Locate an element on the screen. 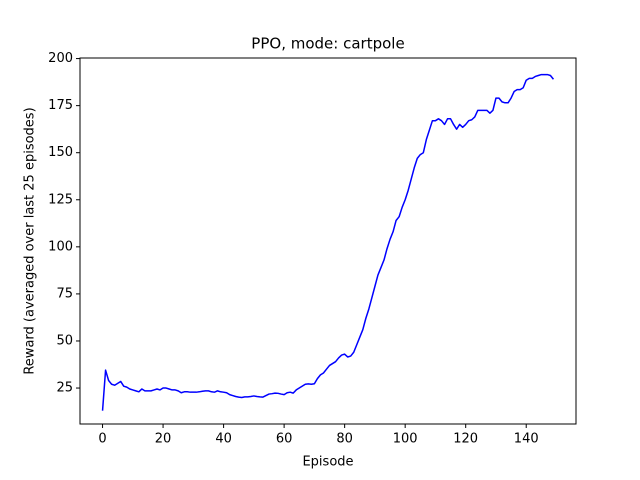  y-tick-label: 200 is located at coordinates (60, 58).